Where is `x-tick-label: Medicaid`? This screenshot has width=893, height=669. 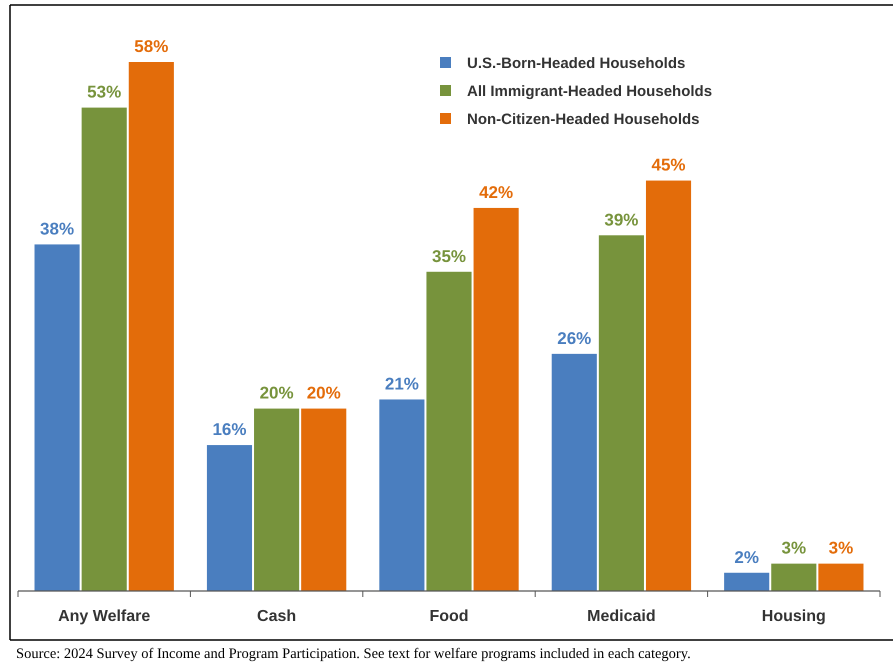 x-tick-label: Medicaid is located at coordinates (621, 616).